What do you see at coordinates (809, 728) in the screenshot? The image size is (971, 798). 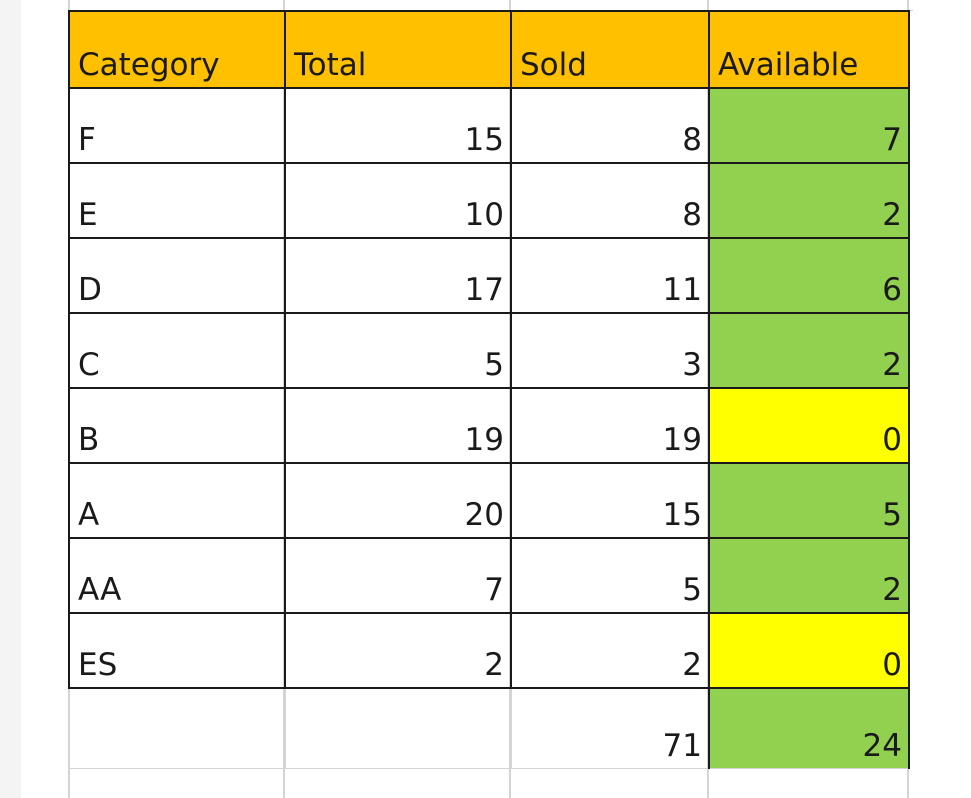 I see `cell-total-available: 24` at bounding box center [809, 728].